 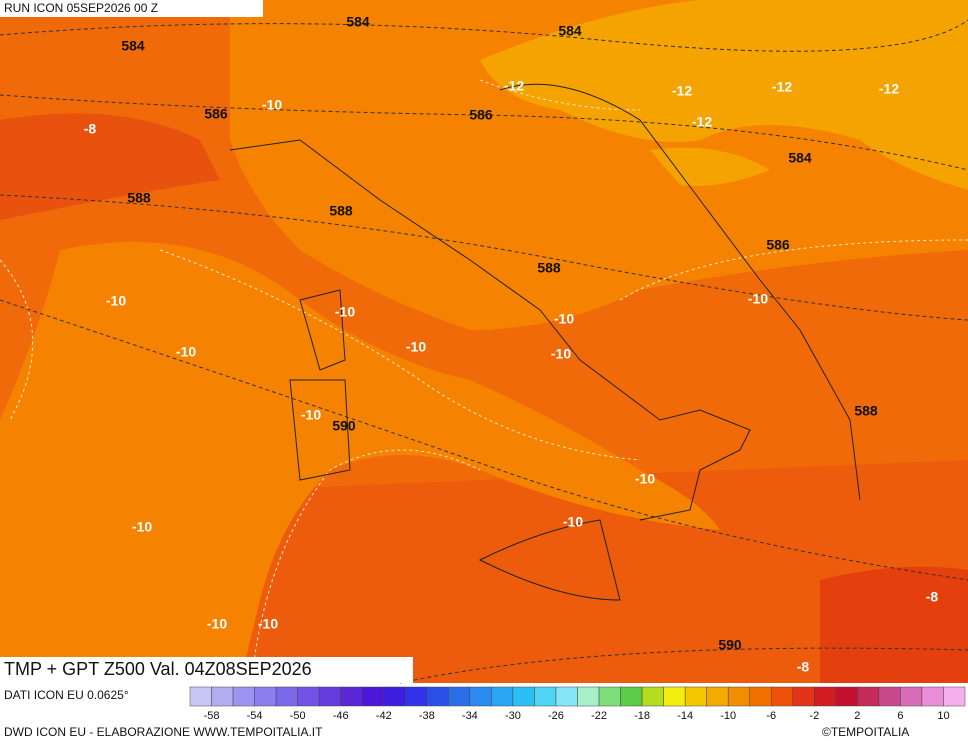 I want to click on colorbar-tick: -6, so click(x=771, y=716).